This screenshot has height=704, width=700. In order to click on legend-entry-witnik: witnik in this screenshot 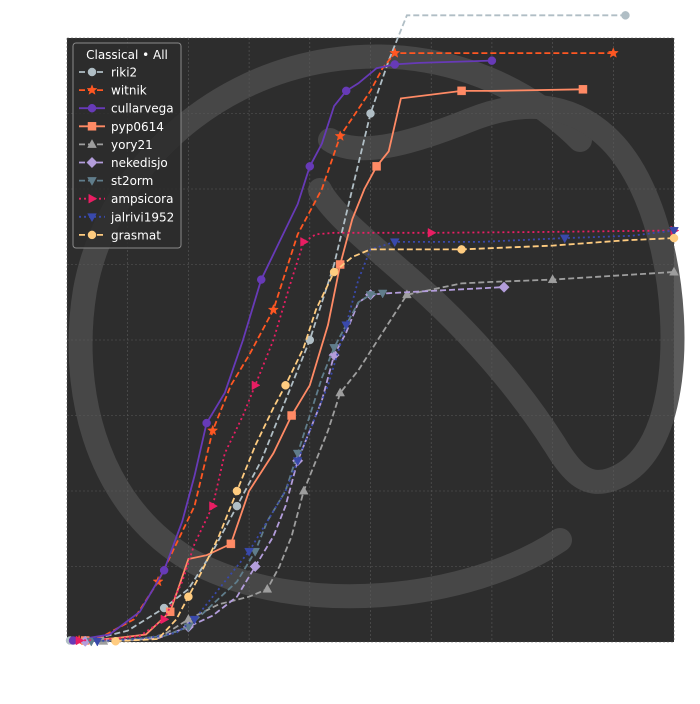, I will do `click(113, 91)`.